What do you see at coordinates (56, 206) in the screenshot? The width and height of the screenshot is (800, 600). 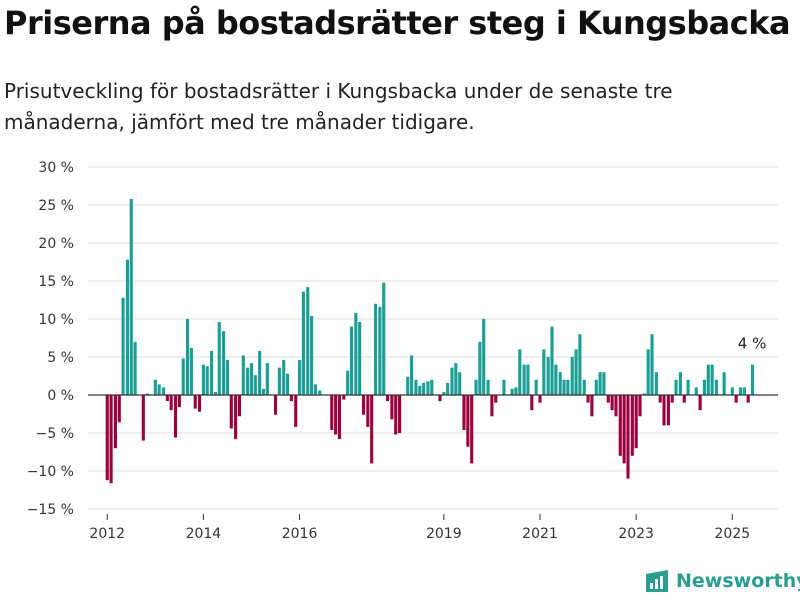 I see `y-tick-label: 25 %` at bounding box center [56, 206].